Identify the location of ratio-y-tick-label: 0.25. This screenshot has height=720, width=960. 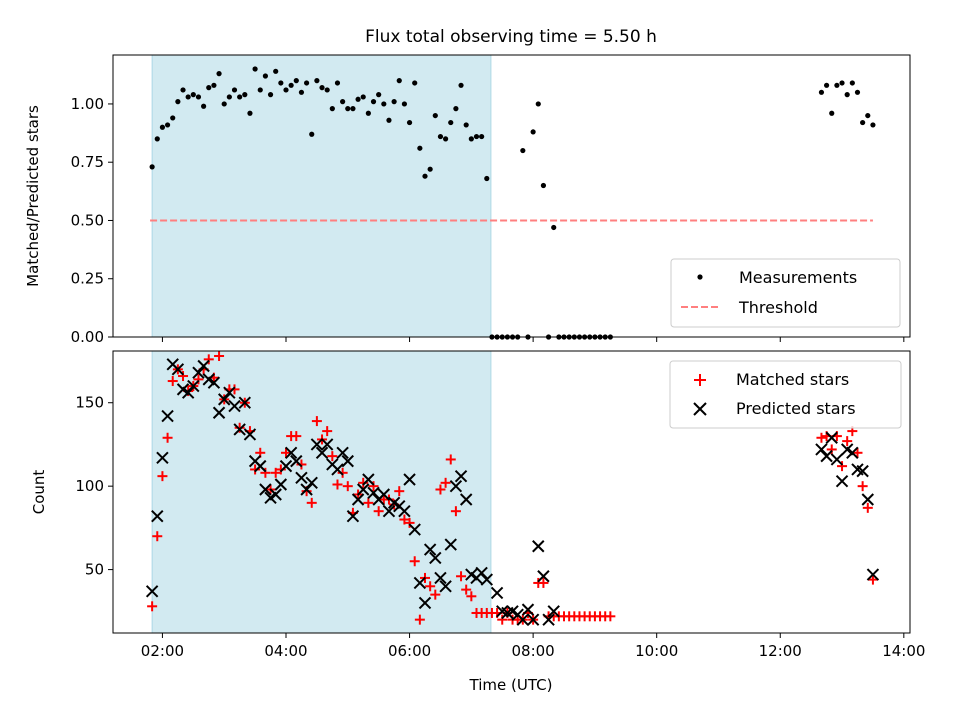
(87, 279).